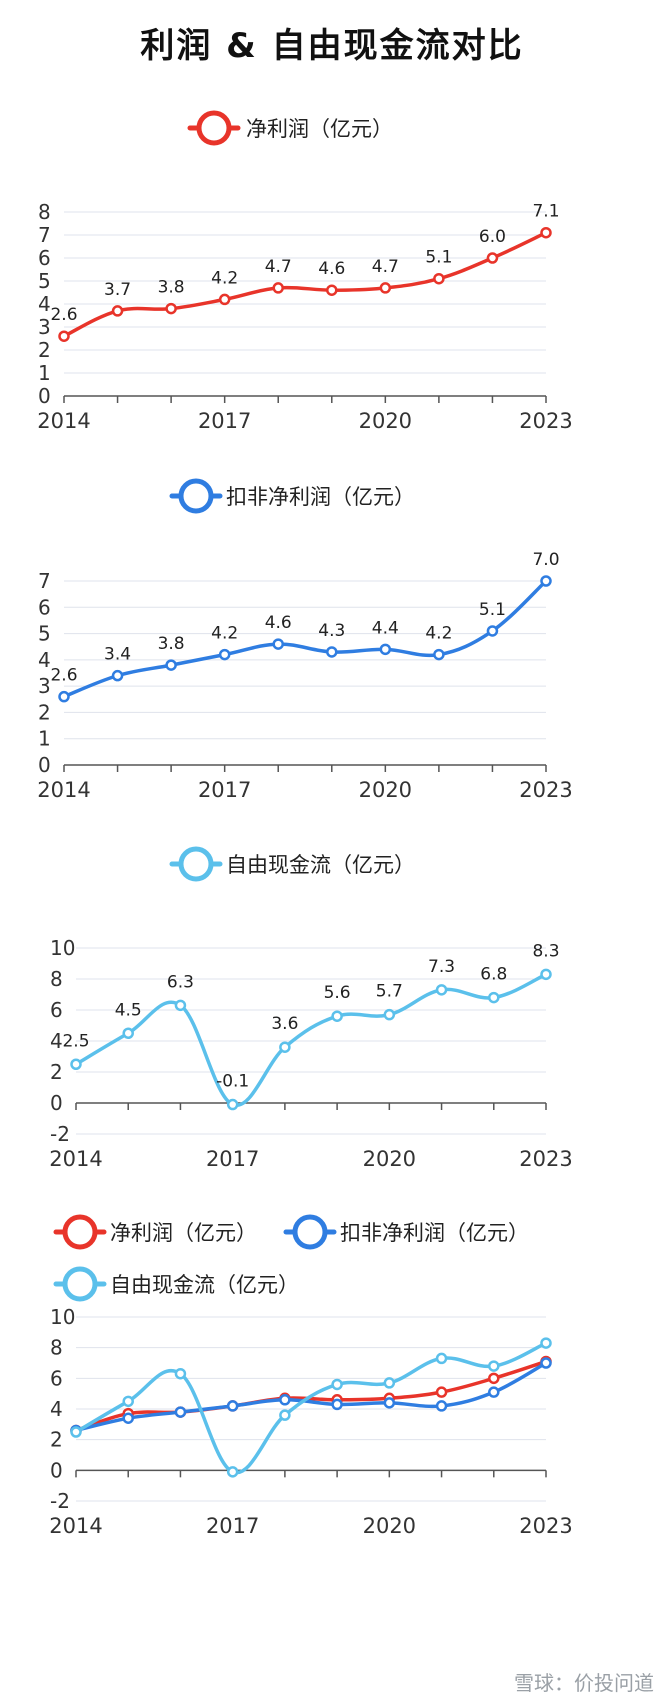  Describe the element at coordinates (438, 258) in the screenshot. I see `data-label: 5.1` at that location.